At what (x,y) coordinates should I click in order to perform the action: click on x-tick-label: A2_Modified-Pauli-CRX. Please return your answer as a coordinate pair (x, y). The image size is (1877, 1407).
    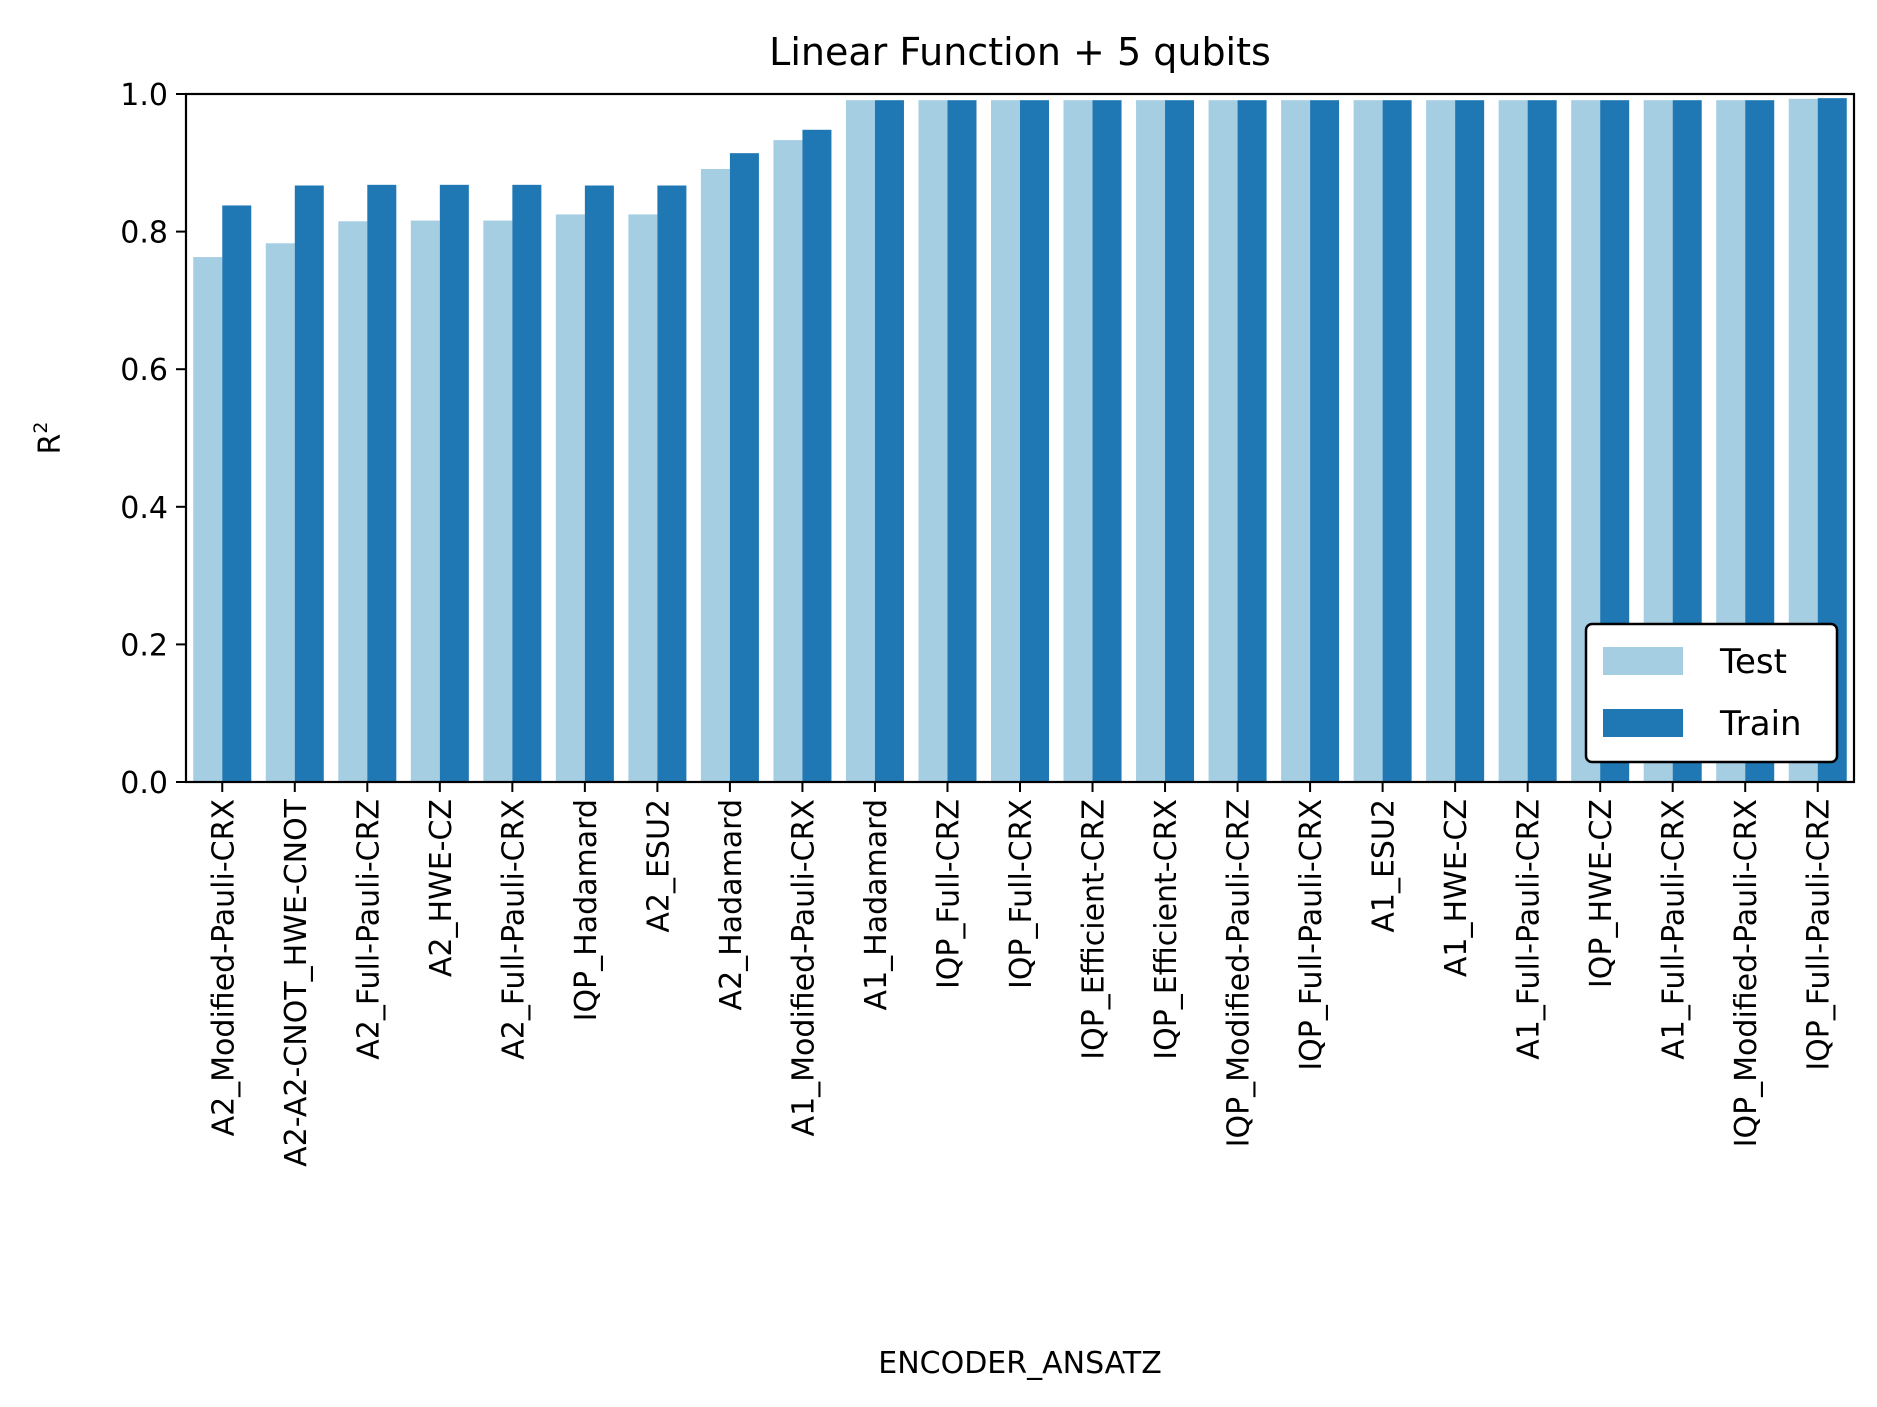
    Looking at the image, I should click on (223, 967).